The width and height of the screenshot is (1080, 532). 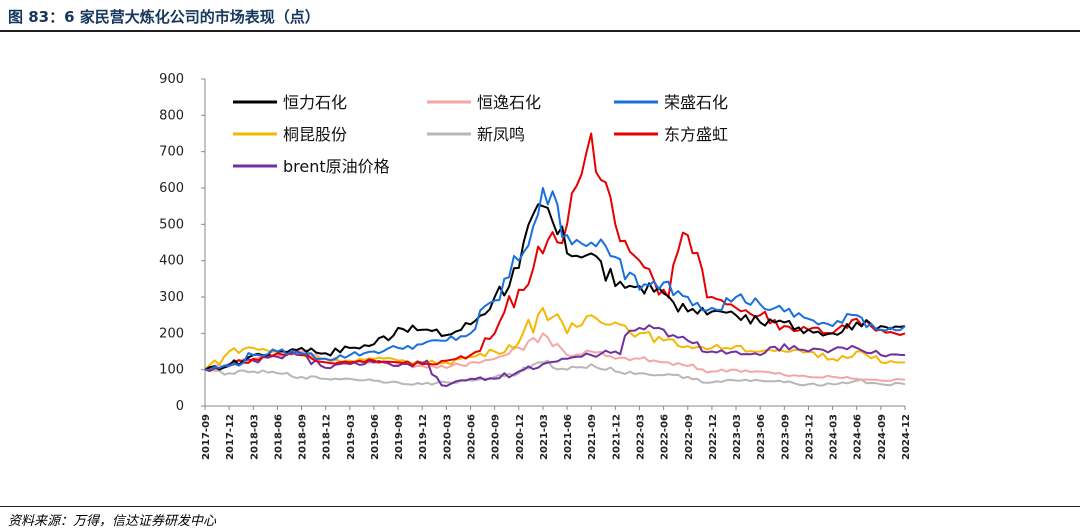 I want to click on source-note: 资料来源：万得，信达证券研发中心, so click(x=112, y=521).